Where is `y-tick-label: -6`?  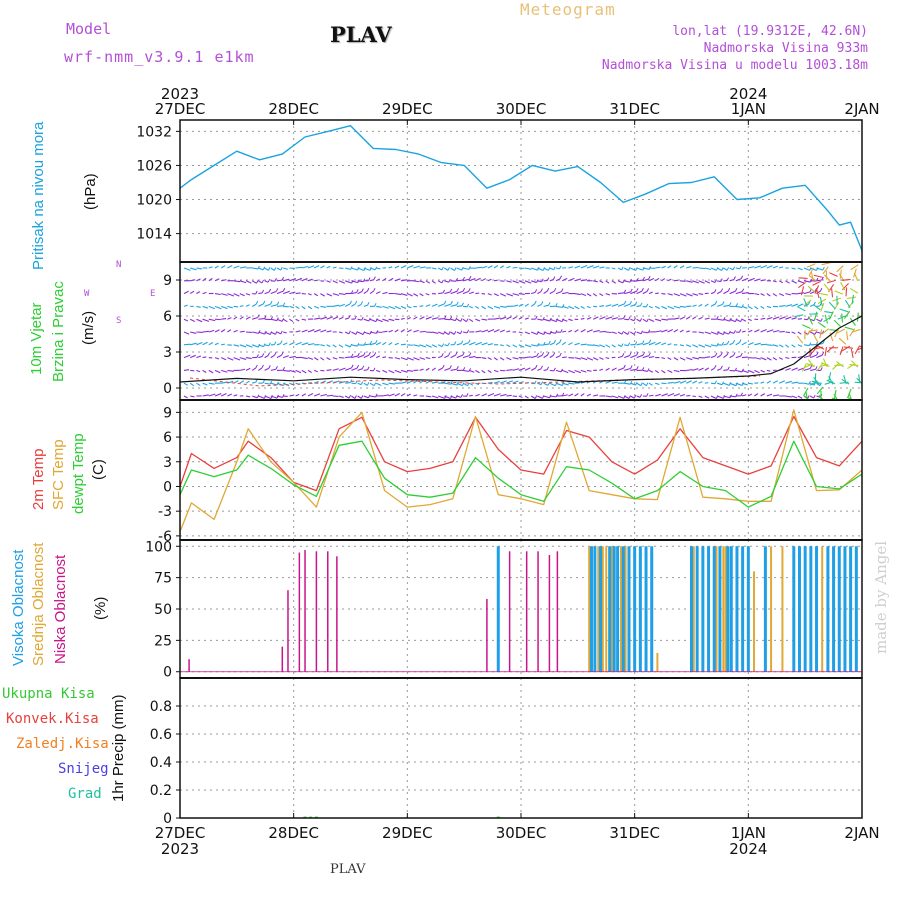
y-tick-label: -6 is located at coordinates (165, 537).